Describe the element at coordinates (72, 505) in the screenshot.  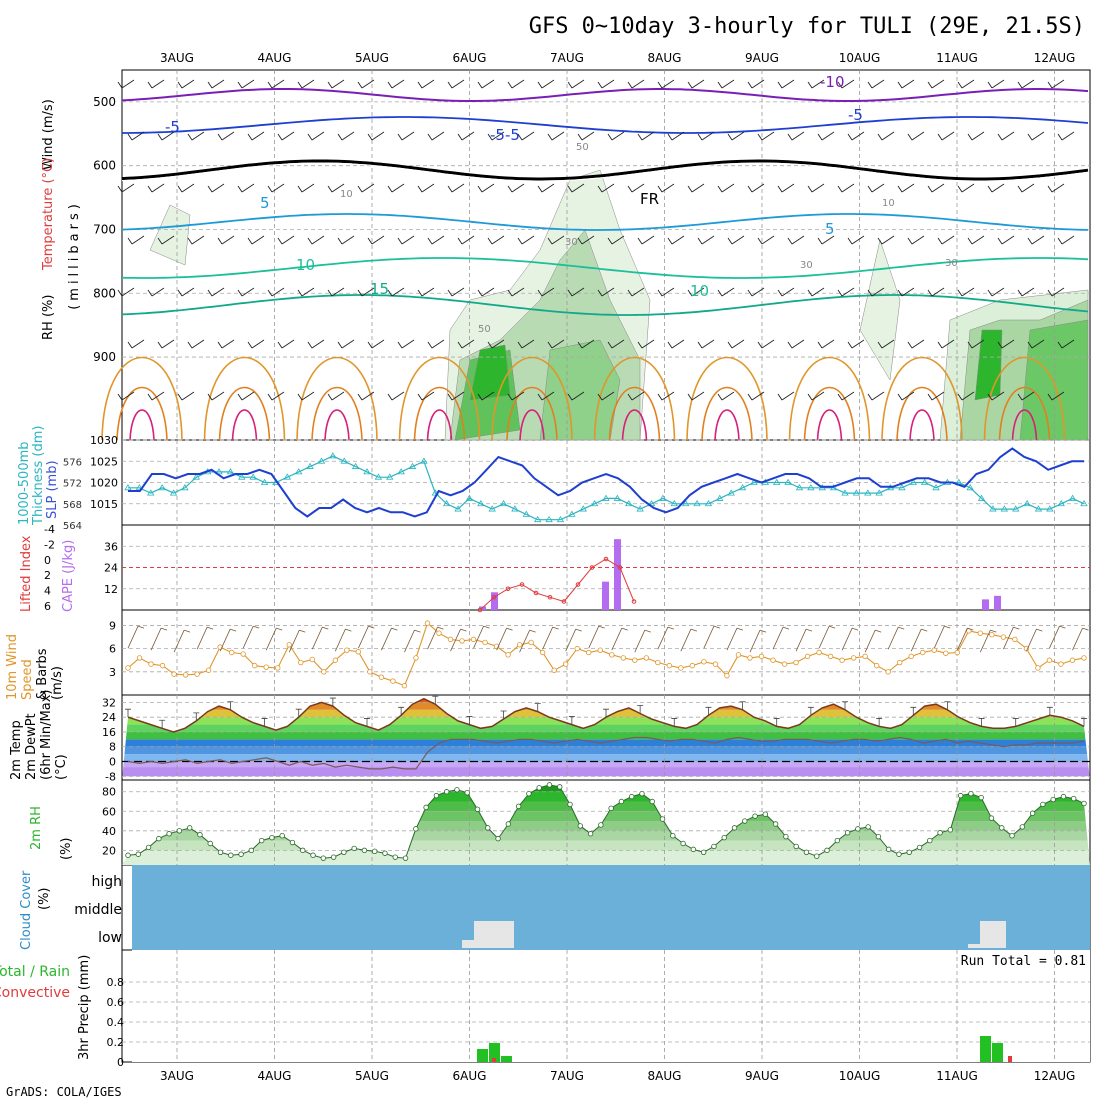
I see `thickness-tick: 568` at that location.